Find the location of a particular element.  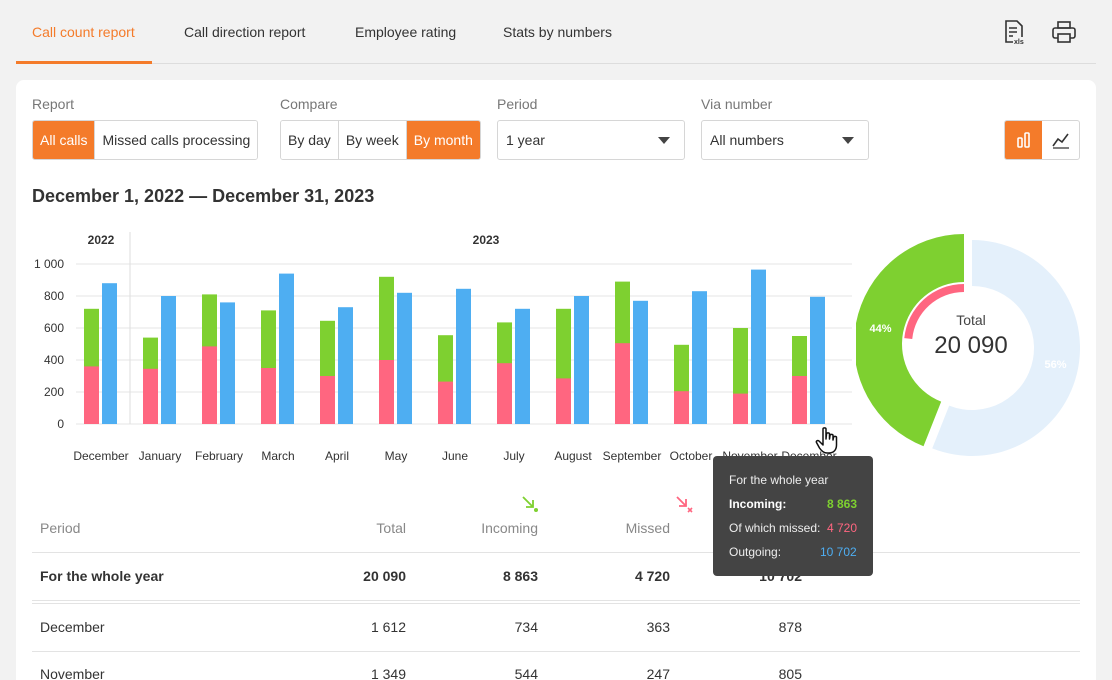

y-tick-label: 200 is located at coordinates (54, 392).